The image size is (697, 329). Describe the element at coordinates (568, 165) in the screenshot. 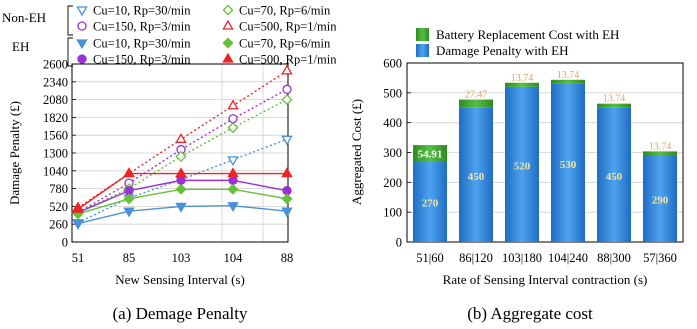

I see `chart-b-label-damage: 530` at that location.